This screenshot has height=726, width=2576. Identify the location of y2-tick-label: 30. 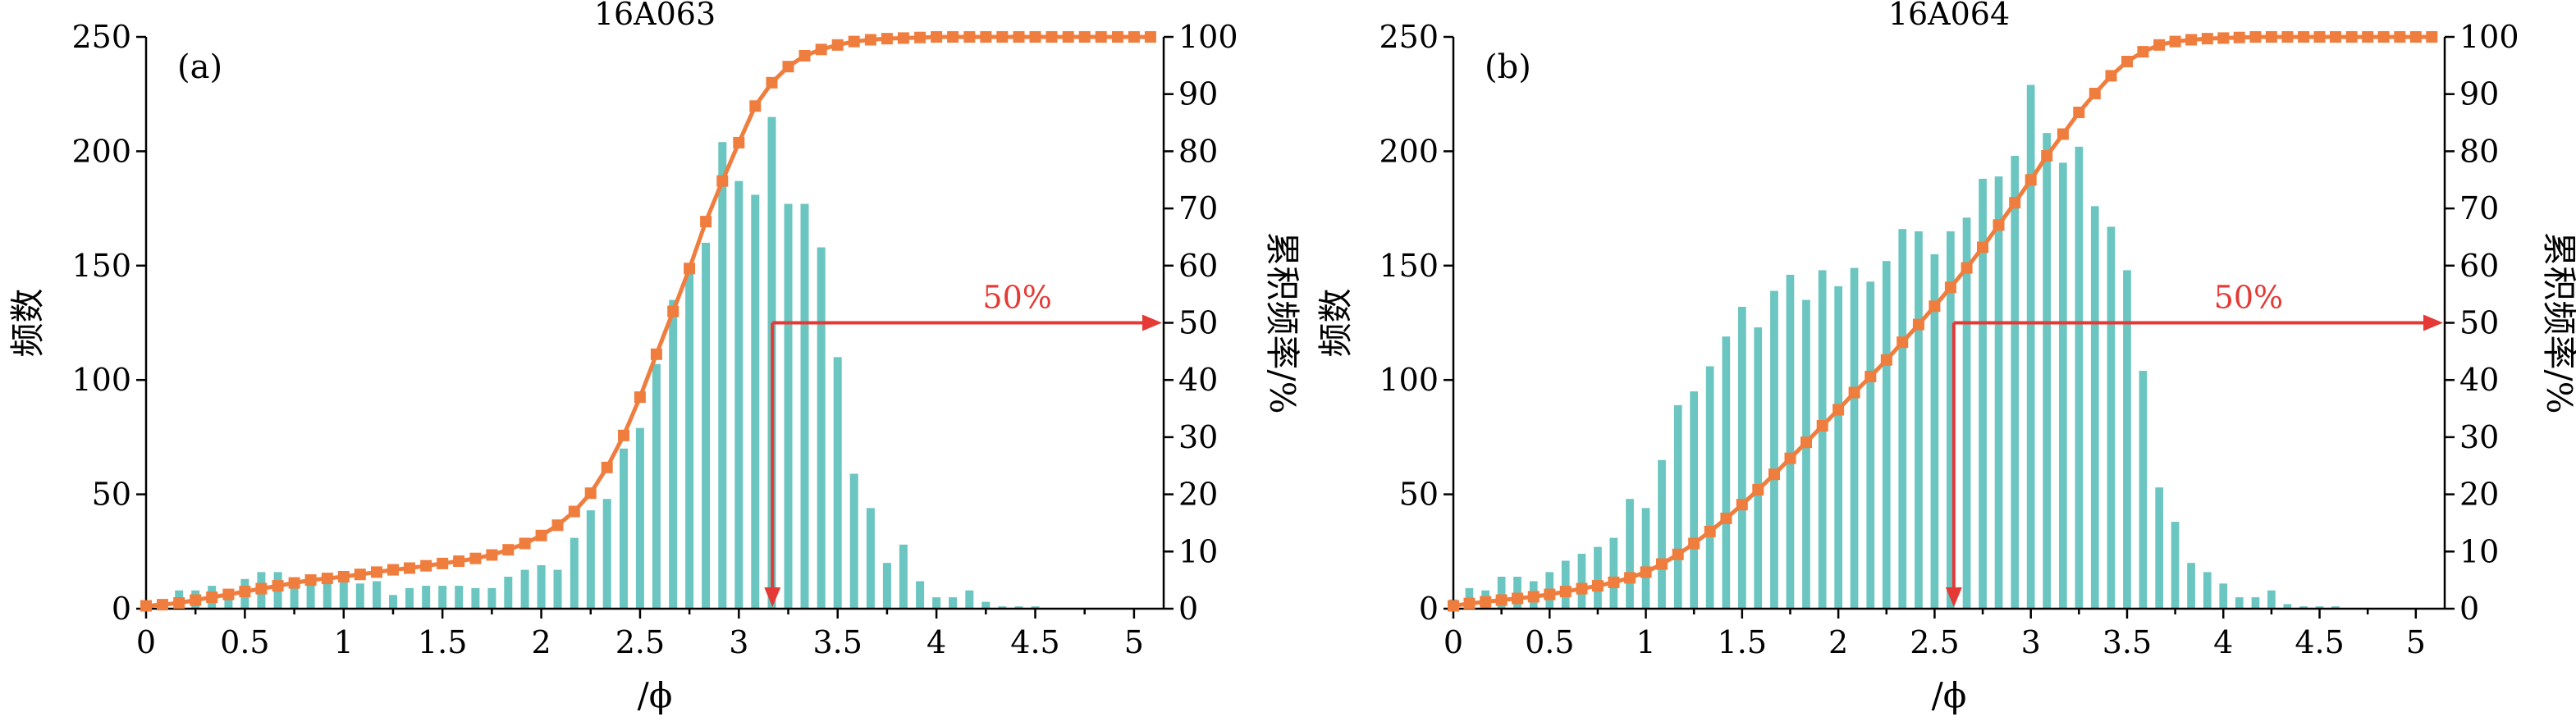
(2479, 437).